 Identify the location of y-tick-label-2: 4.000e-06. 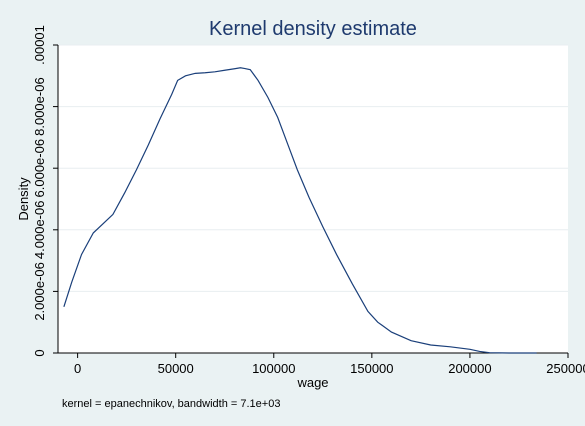
(39, 230).